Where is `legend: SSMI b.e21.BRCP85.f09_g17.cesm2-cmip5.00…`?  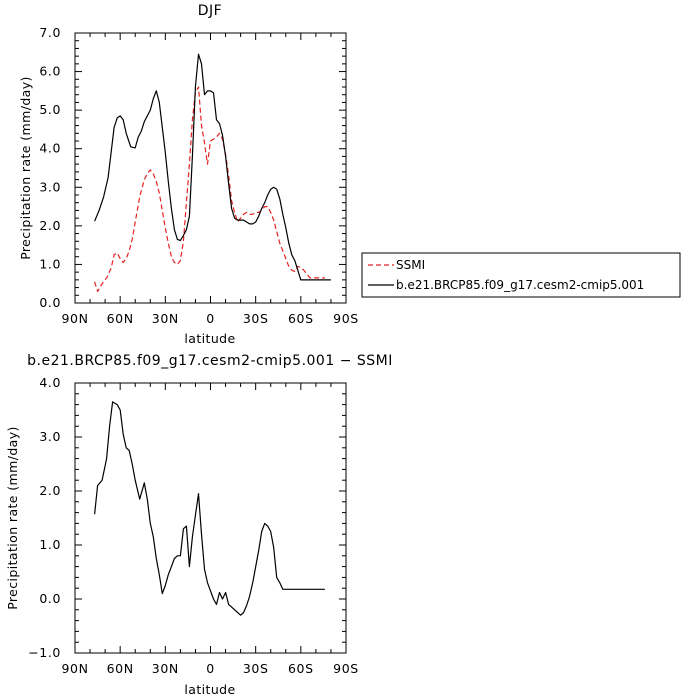 legend: SSMI b.e21.BRCP85.f09_g17.cesm2-cmip5.00… is located at coordinates (521, 275).